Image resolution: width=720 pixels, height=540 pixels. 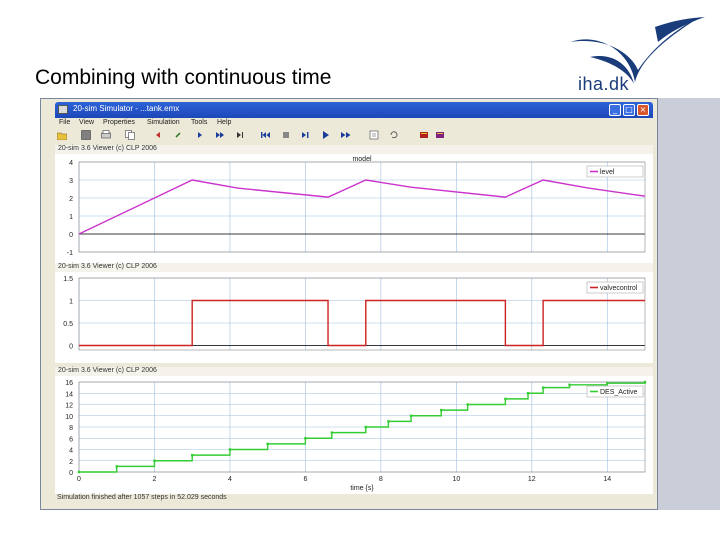 What do you see at coordinates (607, 479) in the screenshot?
I see `x-tick-label: 14` at bounding box center [607, 479].